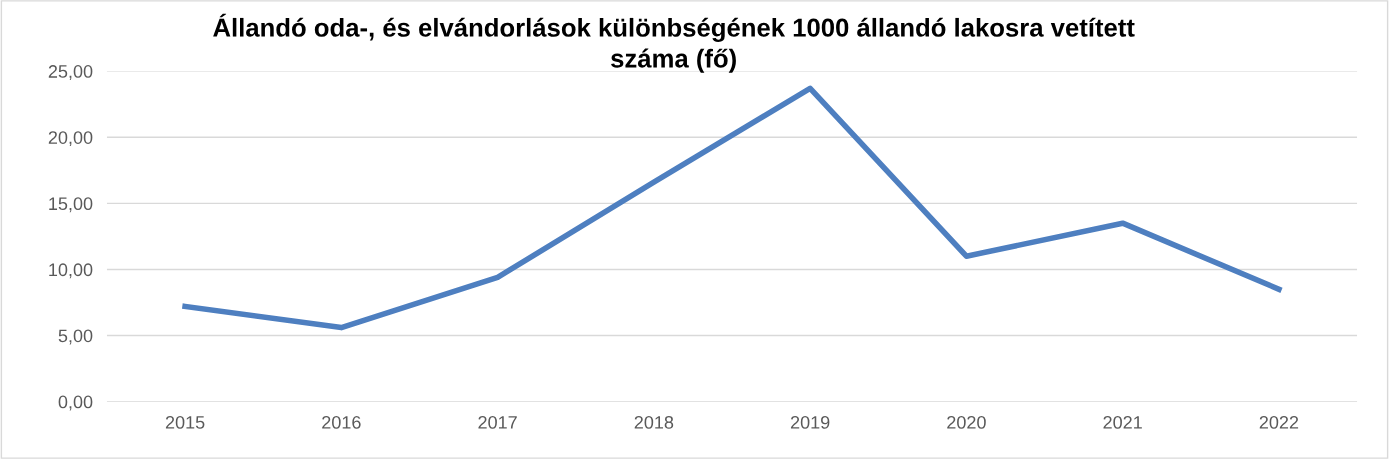 Image resolution: width=1389 pixels, height=459 pixels. I want to click on x-tick-label: 2016, so click(341, 422).